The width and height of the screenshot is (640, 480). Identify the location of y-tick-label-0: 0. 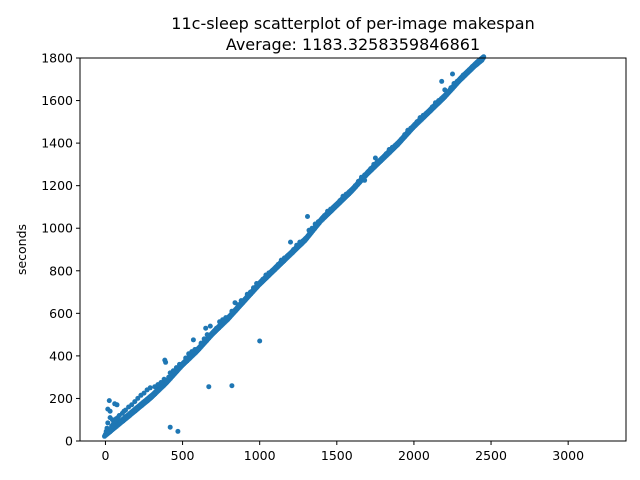
(69, 441).